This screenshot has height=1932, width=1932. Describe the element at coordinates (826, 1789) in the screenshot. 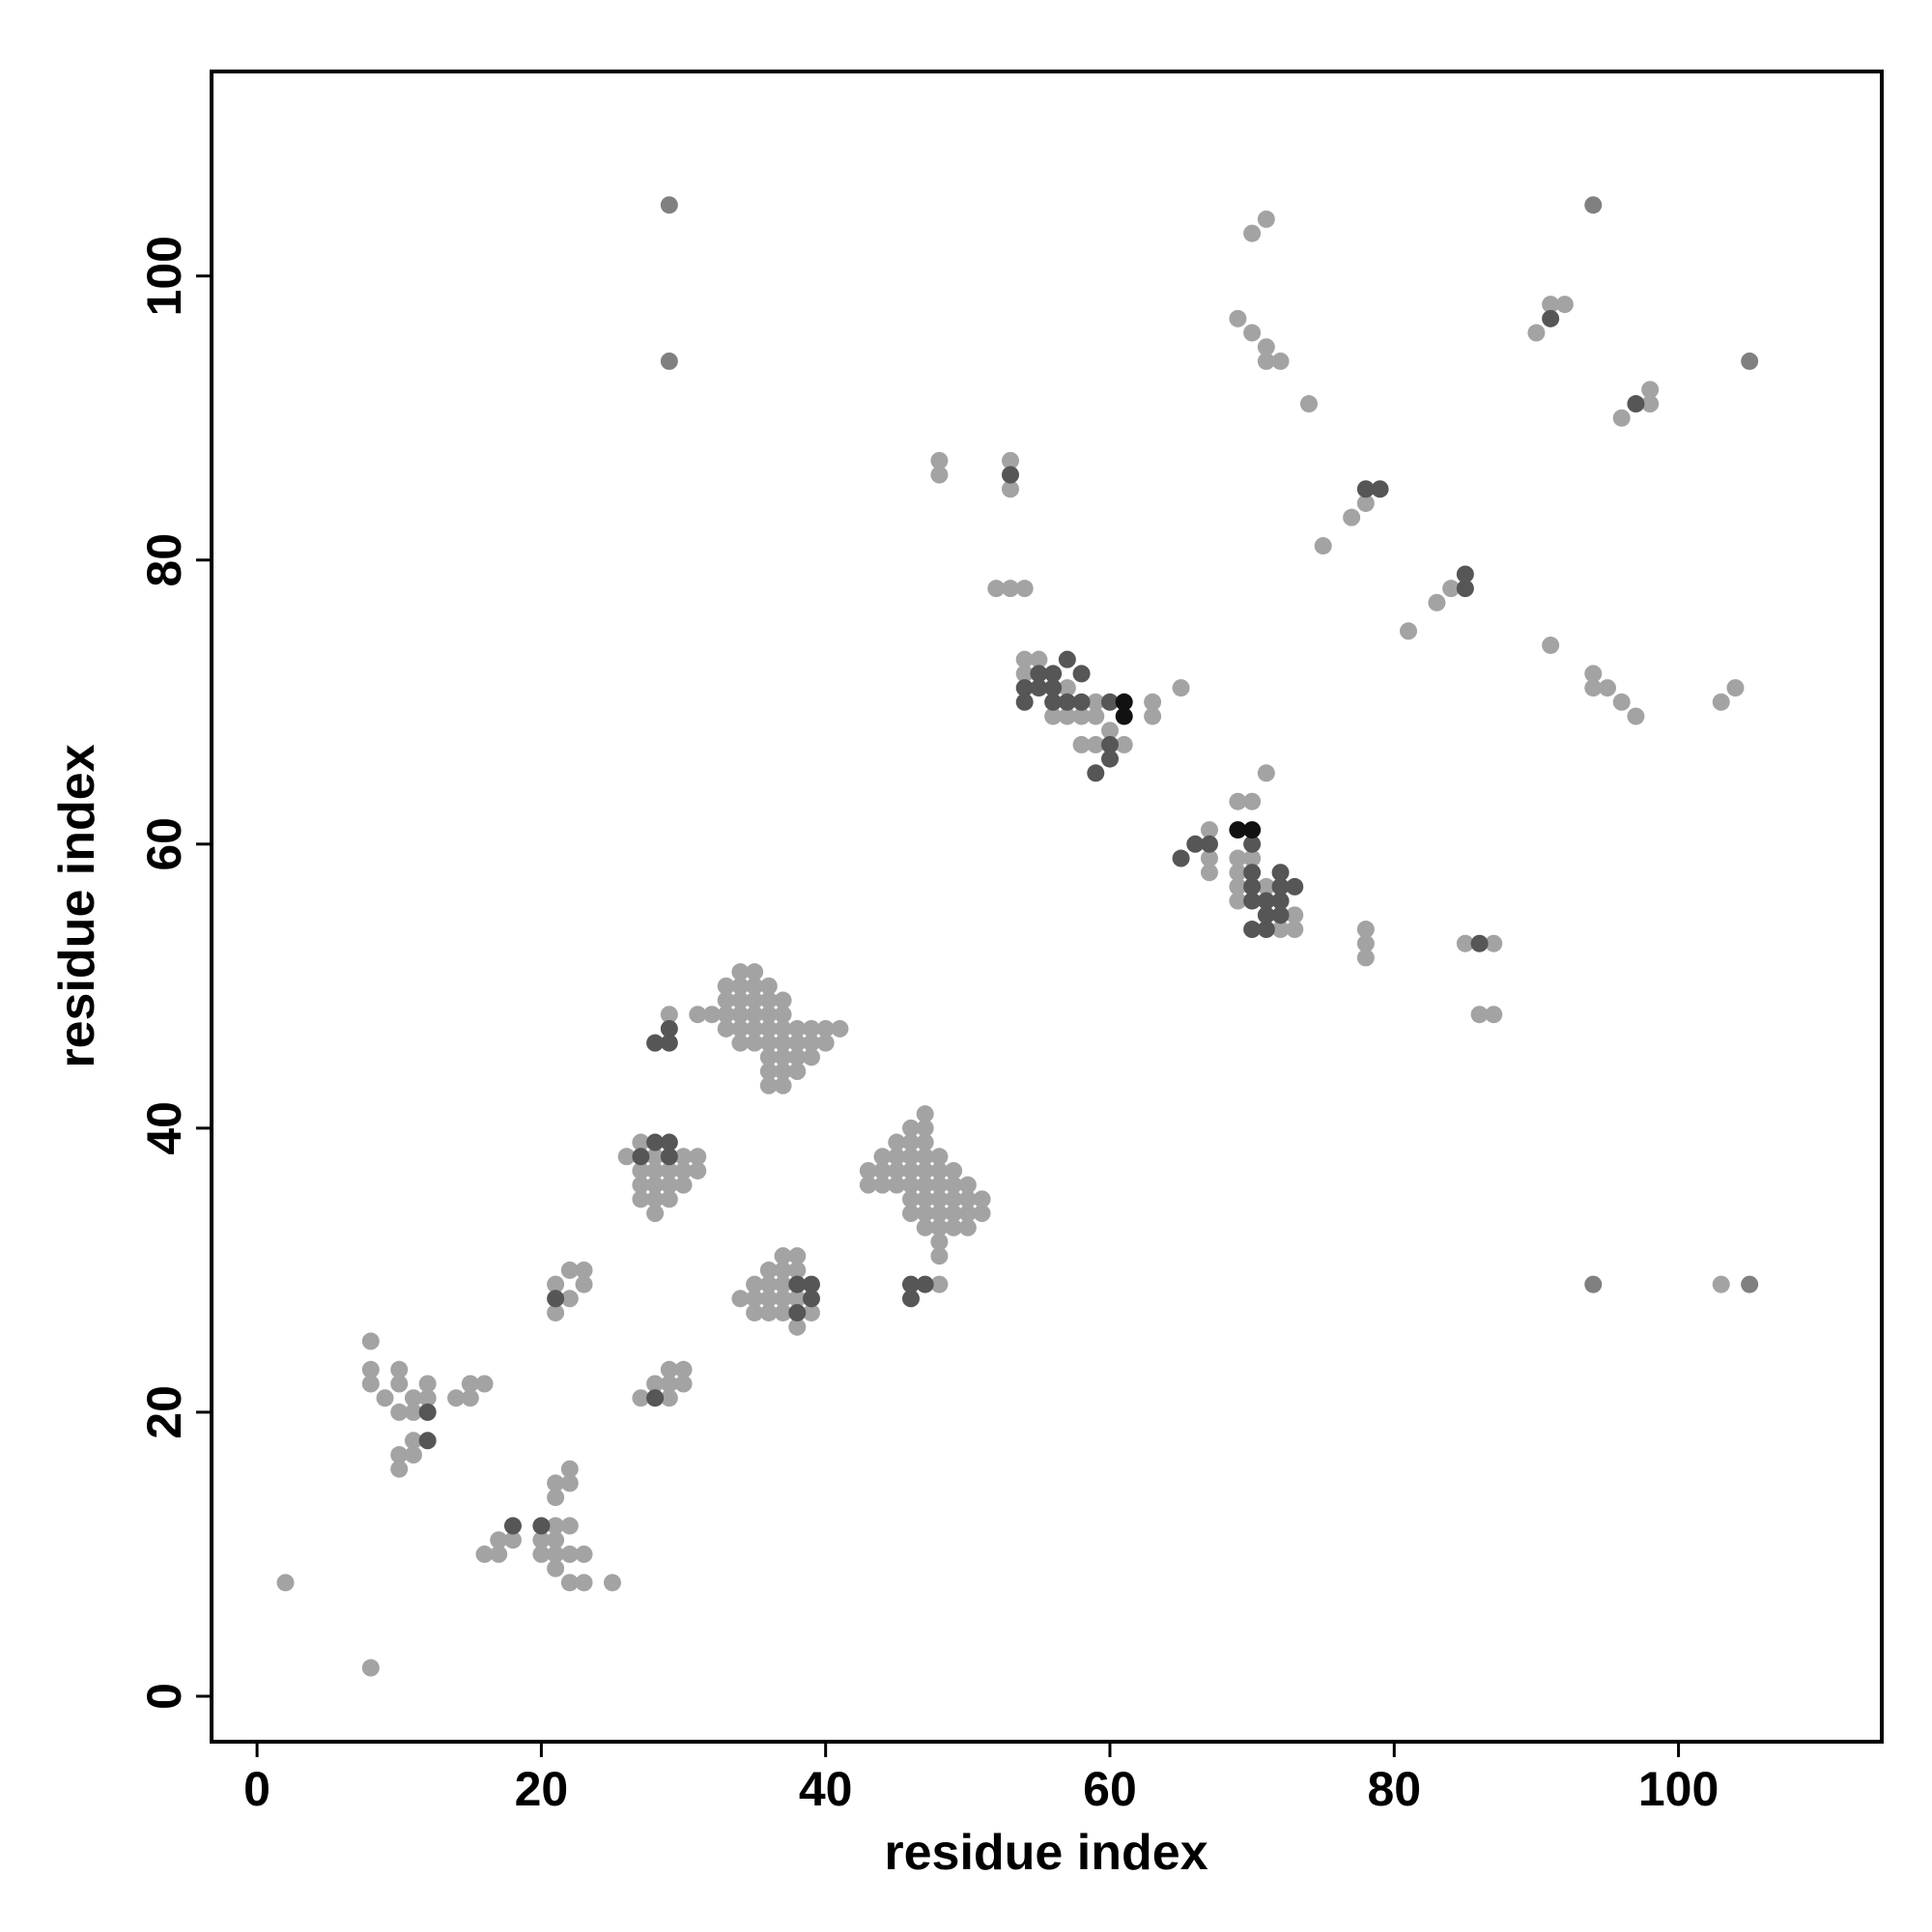

I see `x-tick-label: 40` at that location.